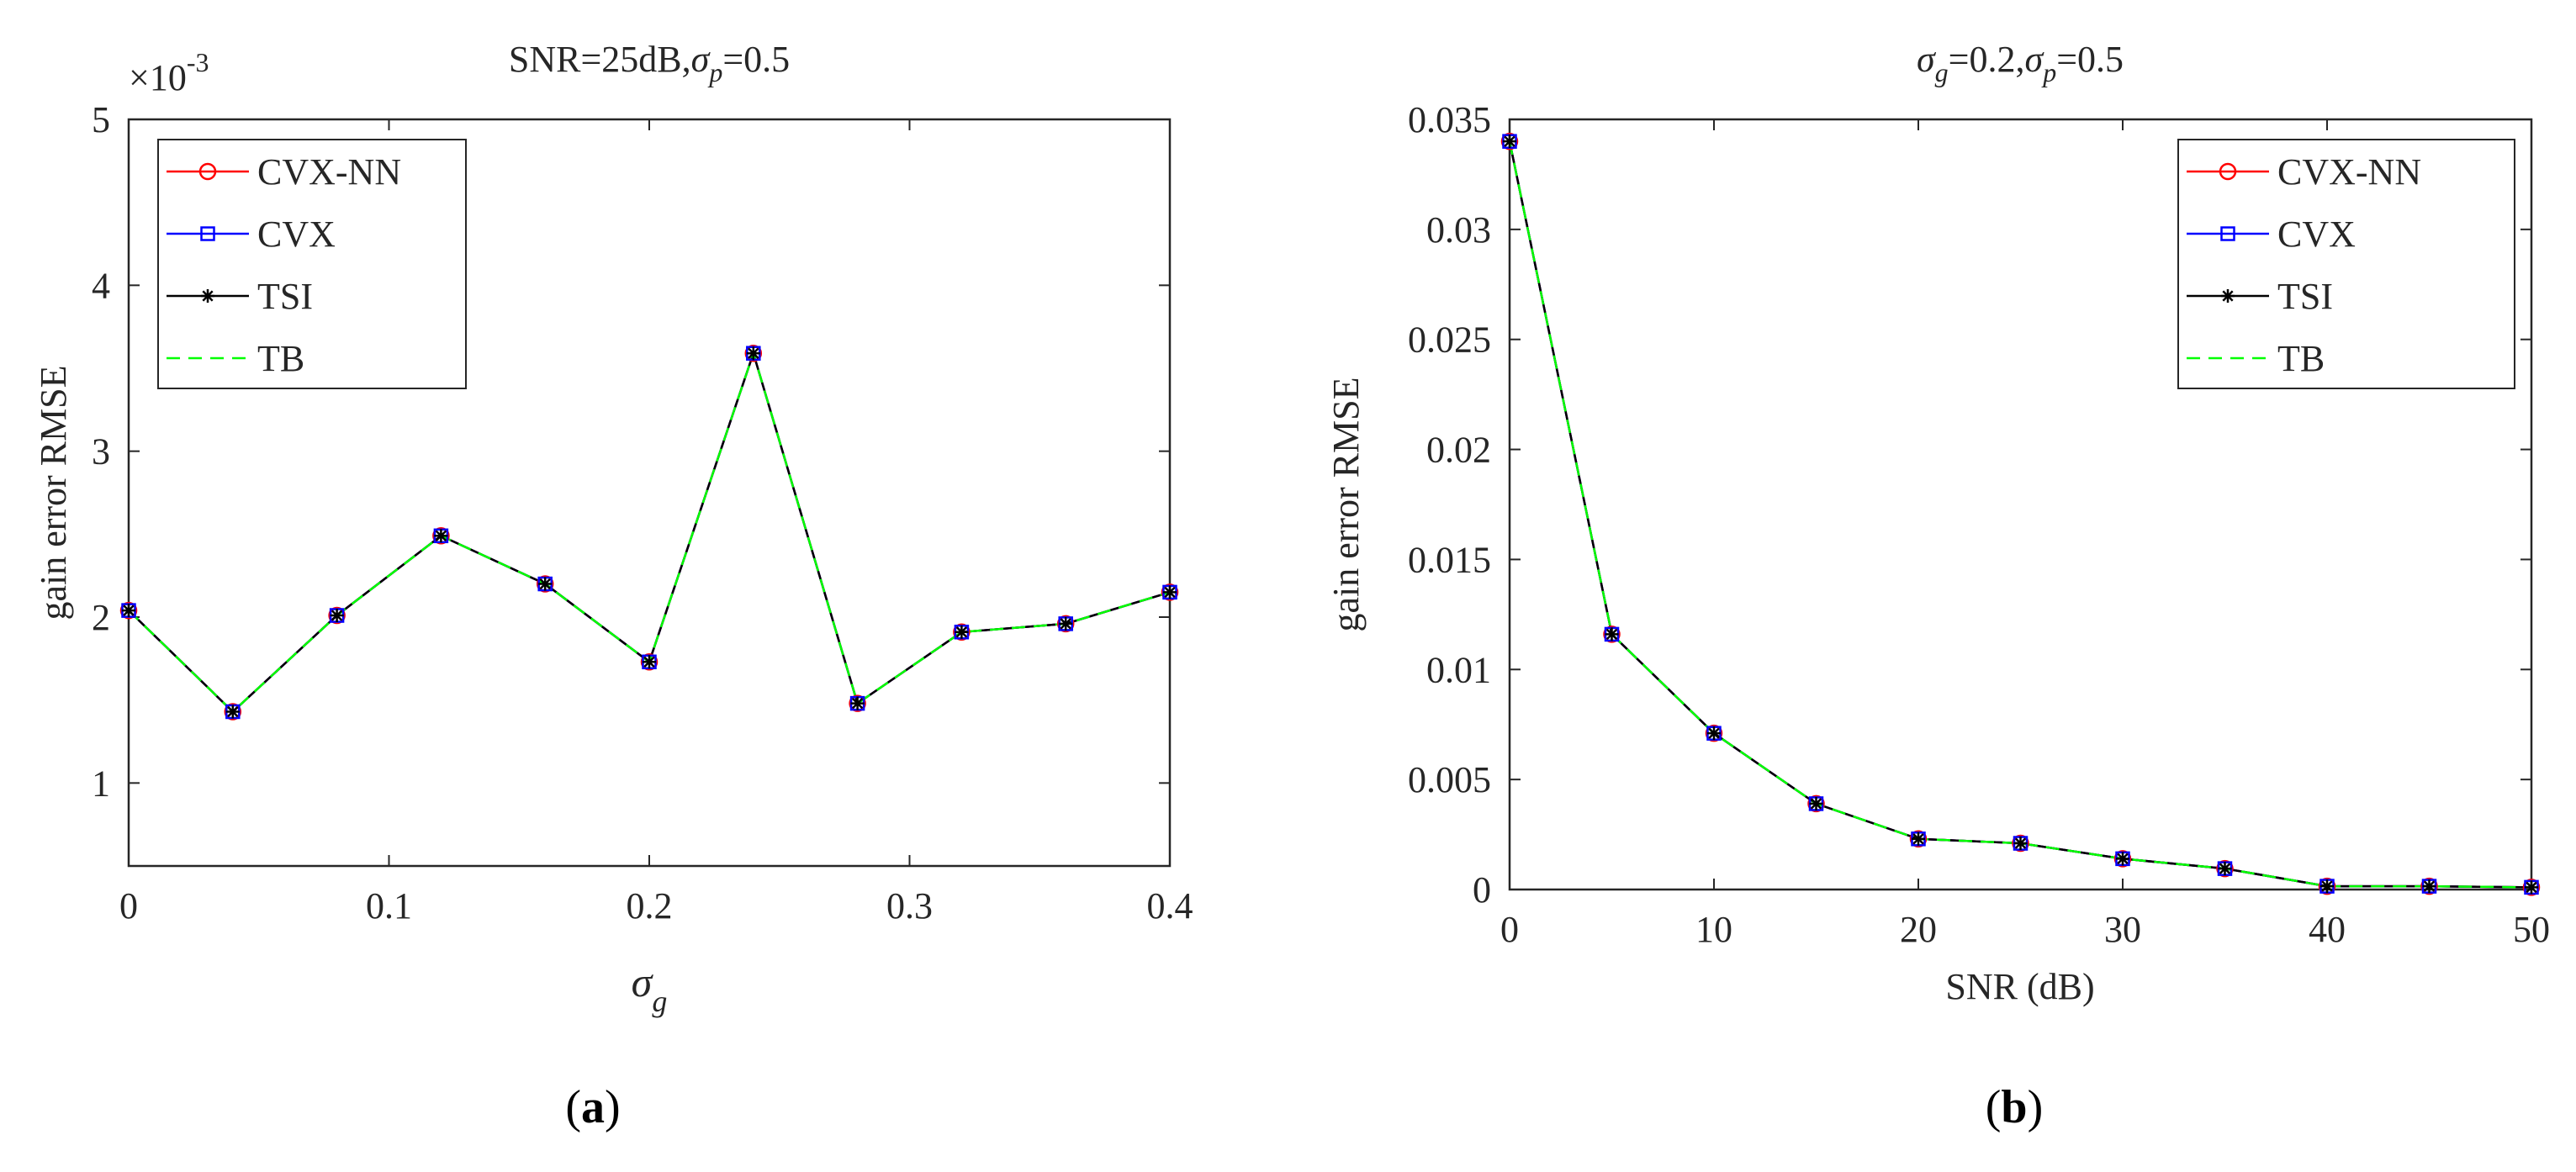 The width and height of the screenshot is (2576, 1172). I want to click on y-tick-label: 0.035, so click(1449, 119).